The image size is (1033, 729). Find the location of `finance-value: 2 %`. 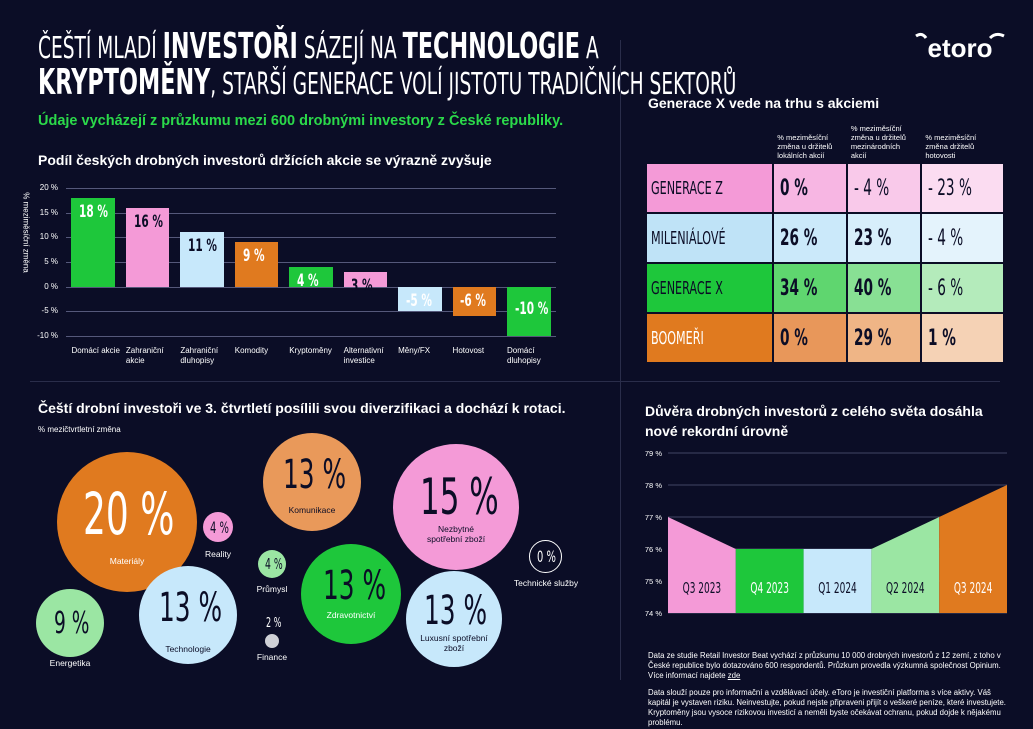

finance-value: 2 % is located at coordinates (274, 623).